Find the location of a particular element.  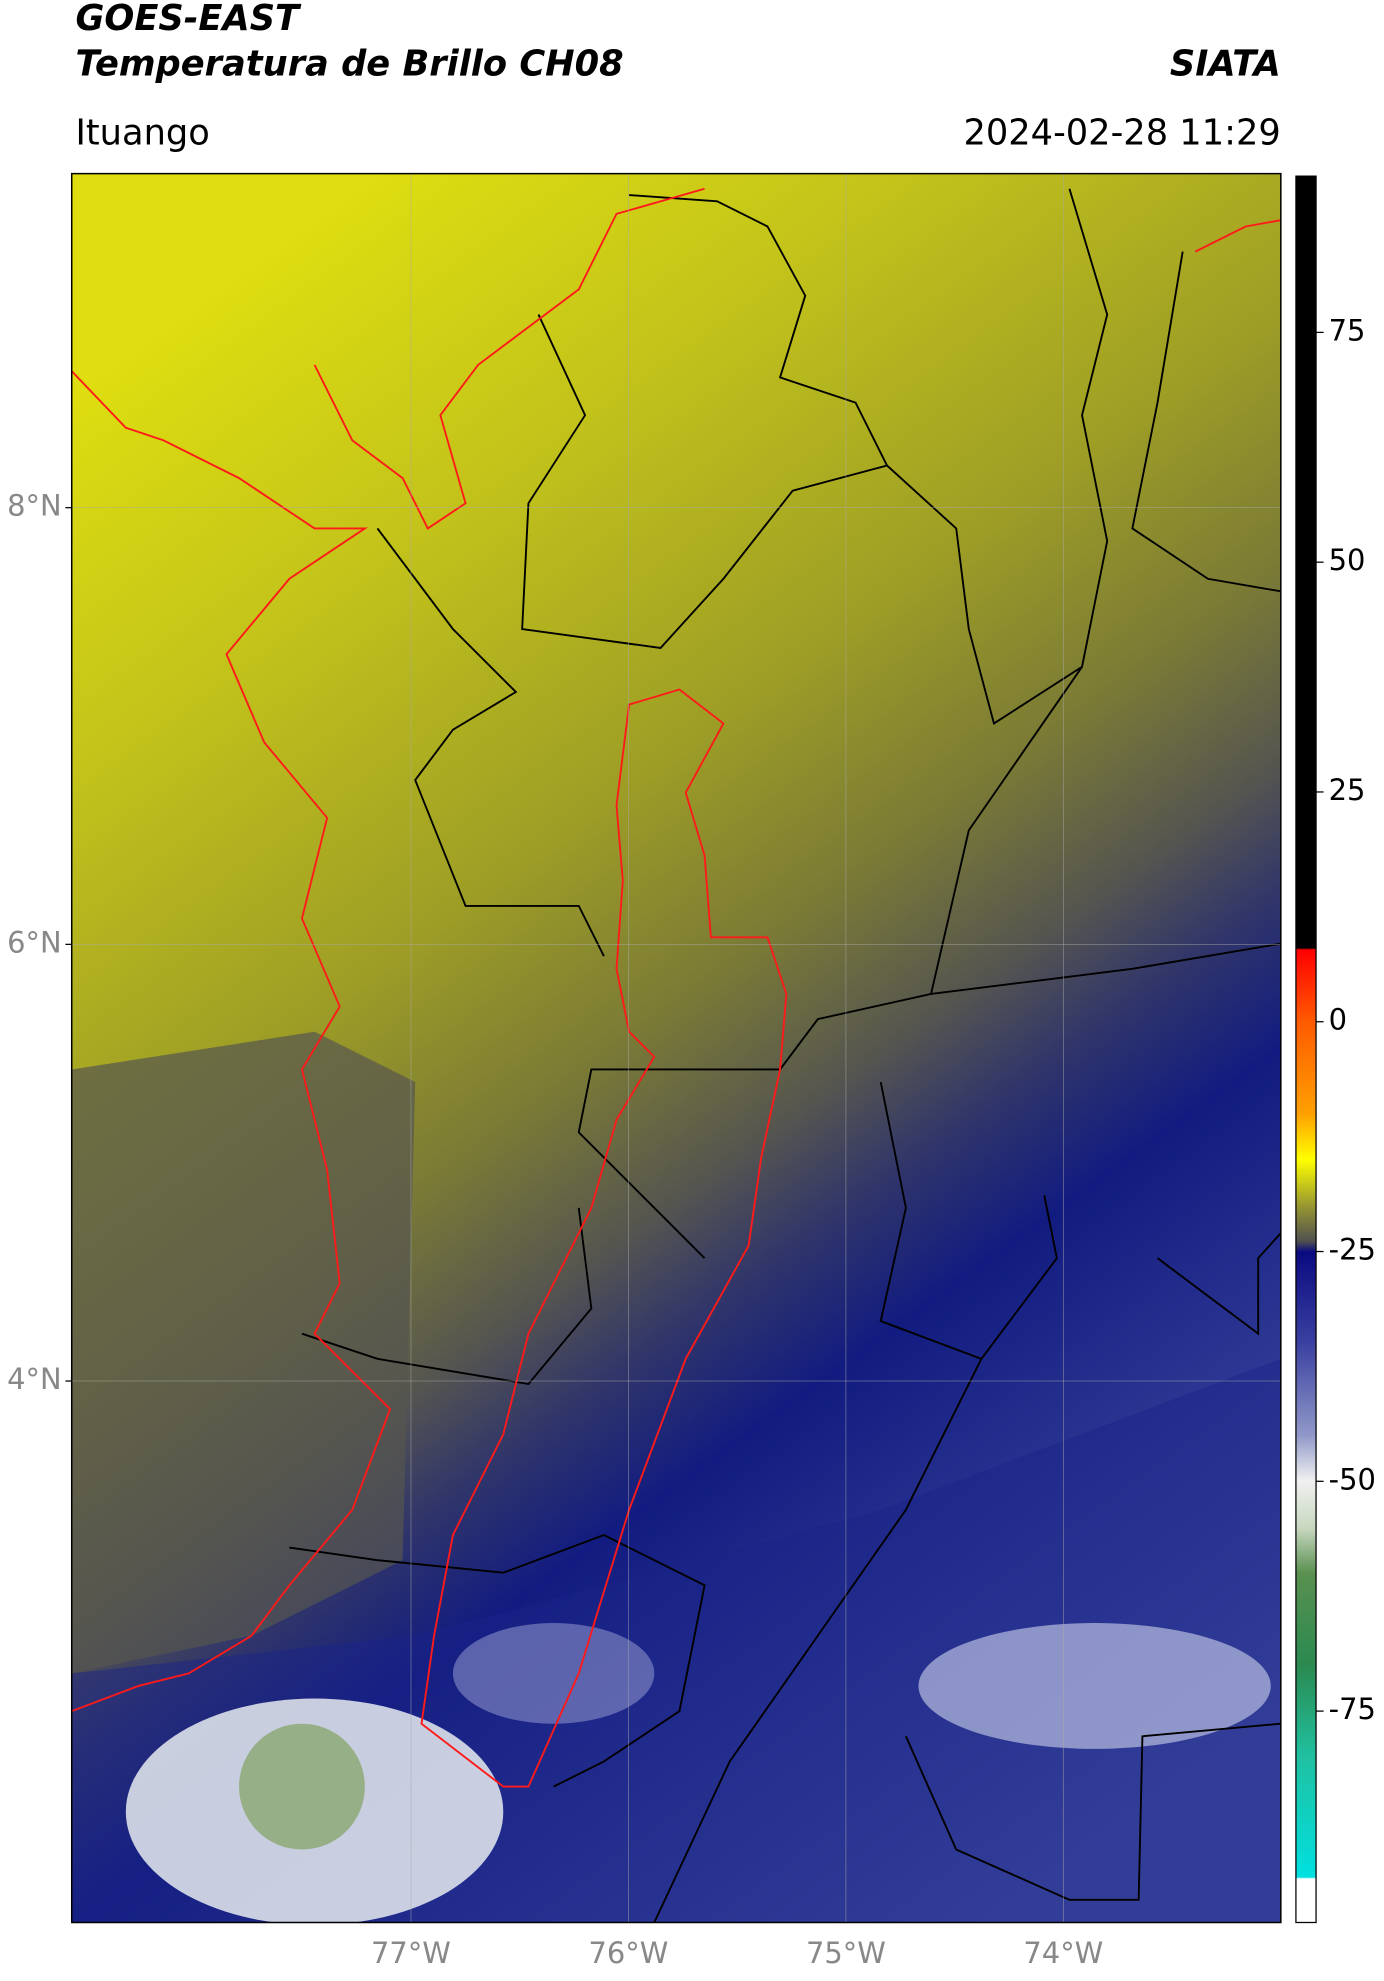

datetime: 2024-02-28 11:29 is located at coordinates (1121, 133).